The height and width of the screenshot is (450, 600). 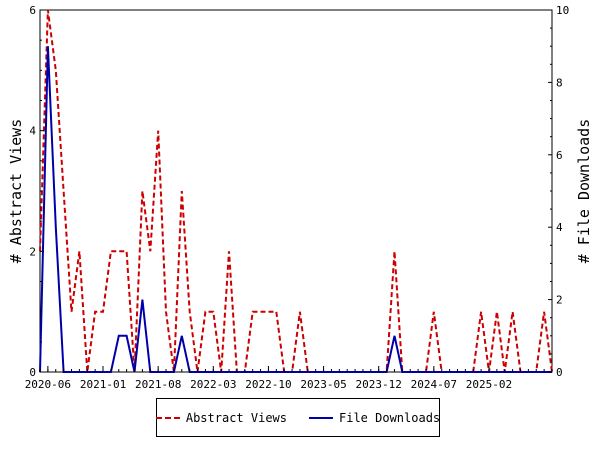 What do you see at coordinates (379, 384) in the screenshot?
I see `x-tick-label: 2023-12` at bounding box center [379, 384].